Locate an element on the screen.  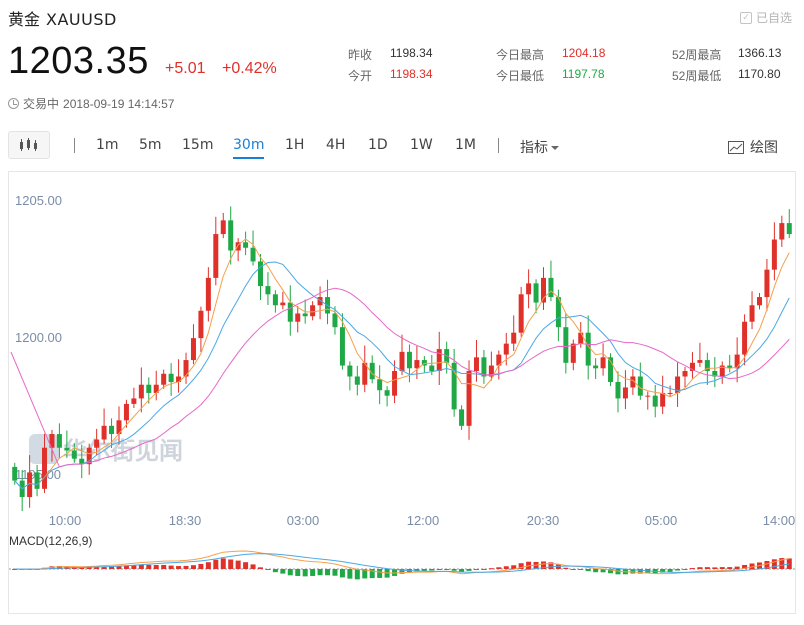
timeframe-4h: 4H is located at coordinates (336, 145).